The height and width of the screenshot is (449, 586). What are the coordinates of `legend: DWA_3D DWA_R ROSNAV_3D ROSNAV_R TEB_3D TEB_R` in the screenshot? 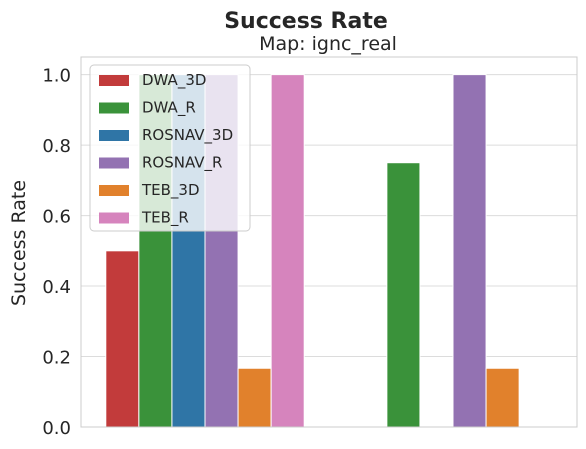 It's located at (170, 148).